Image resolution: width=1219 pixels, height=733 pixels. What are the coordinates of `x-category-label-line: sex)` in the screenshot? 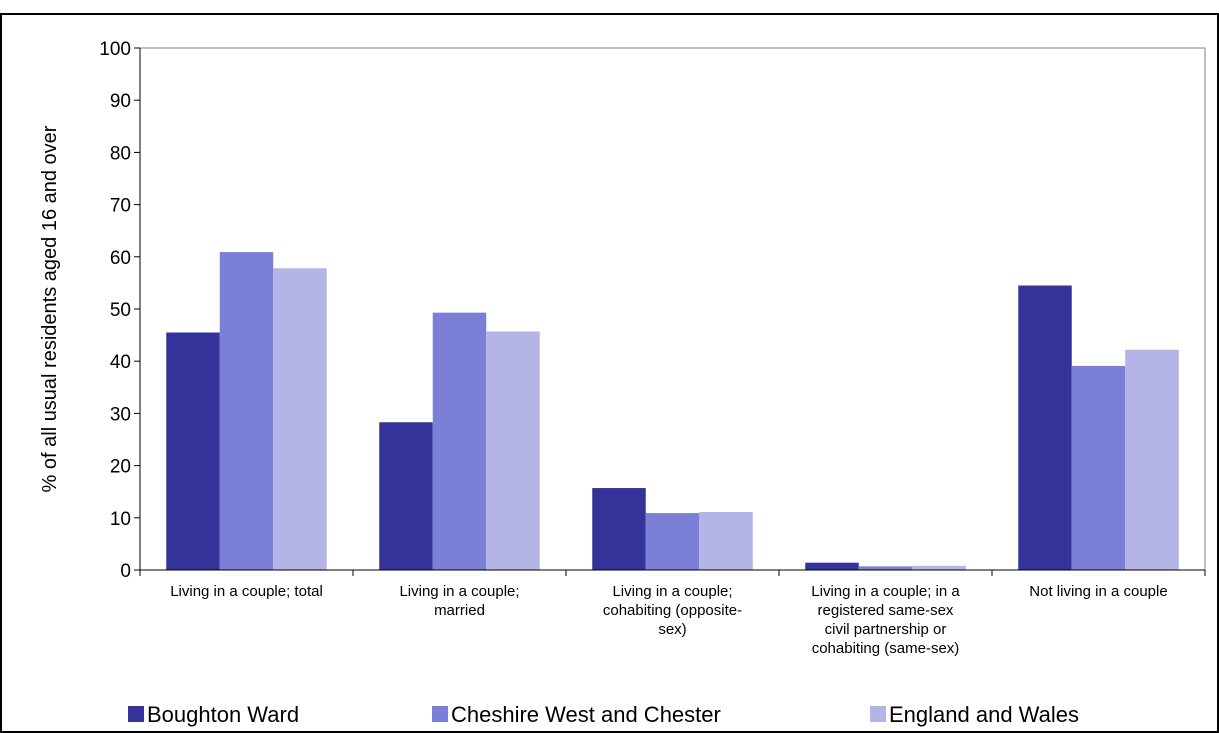 It's located at (672, 629).